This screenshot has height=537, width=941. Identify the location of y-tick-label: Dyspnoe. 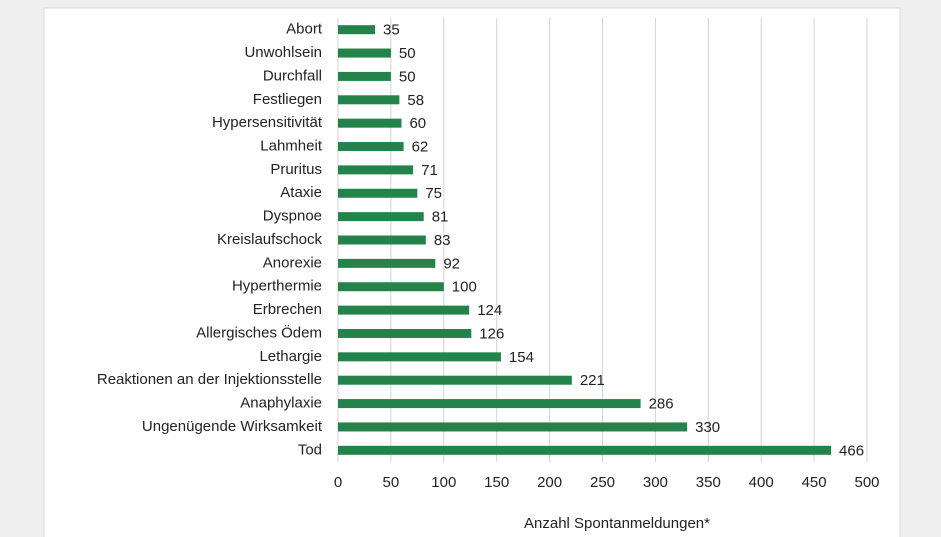
(292, 216).